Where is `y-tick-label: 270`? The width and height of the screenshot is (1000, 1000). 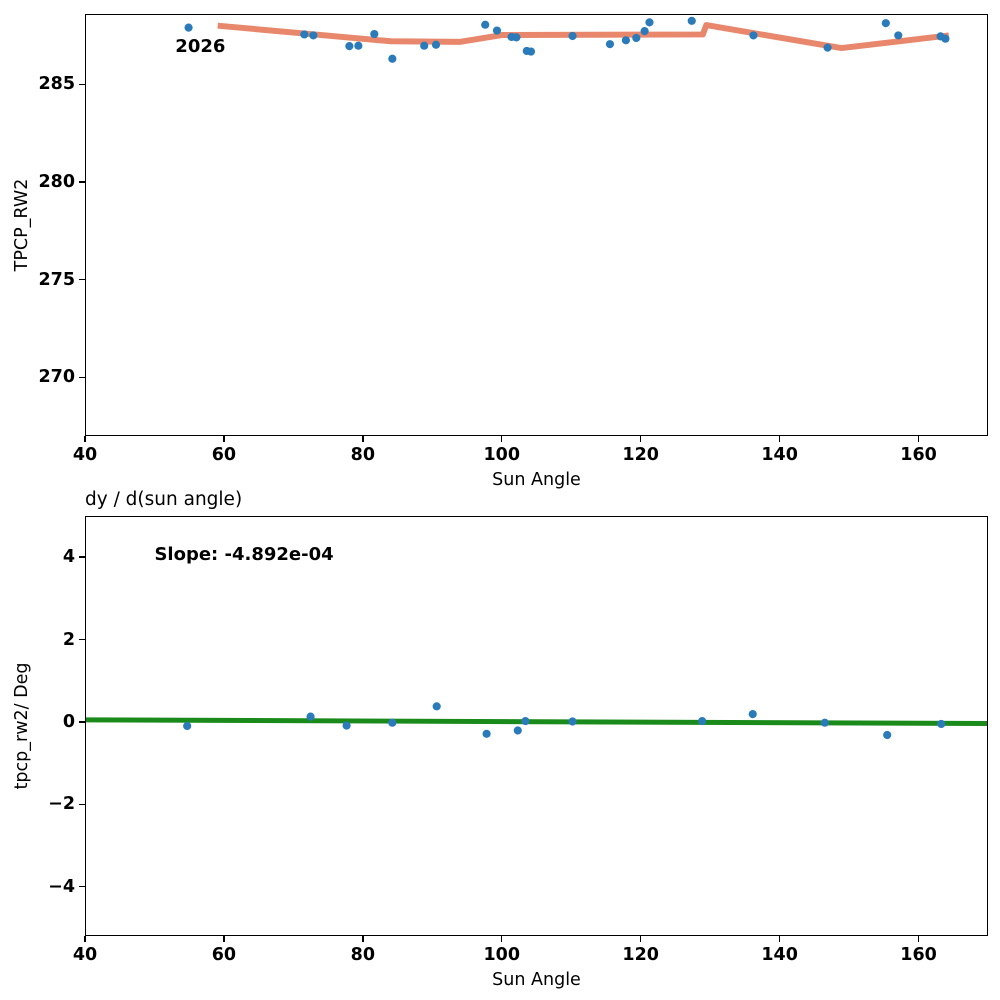
y-tick-label: 270 is located at coordinates (56, 377).